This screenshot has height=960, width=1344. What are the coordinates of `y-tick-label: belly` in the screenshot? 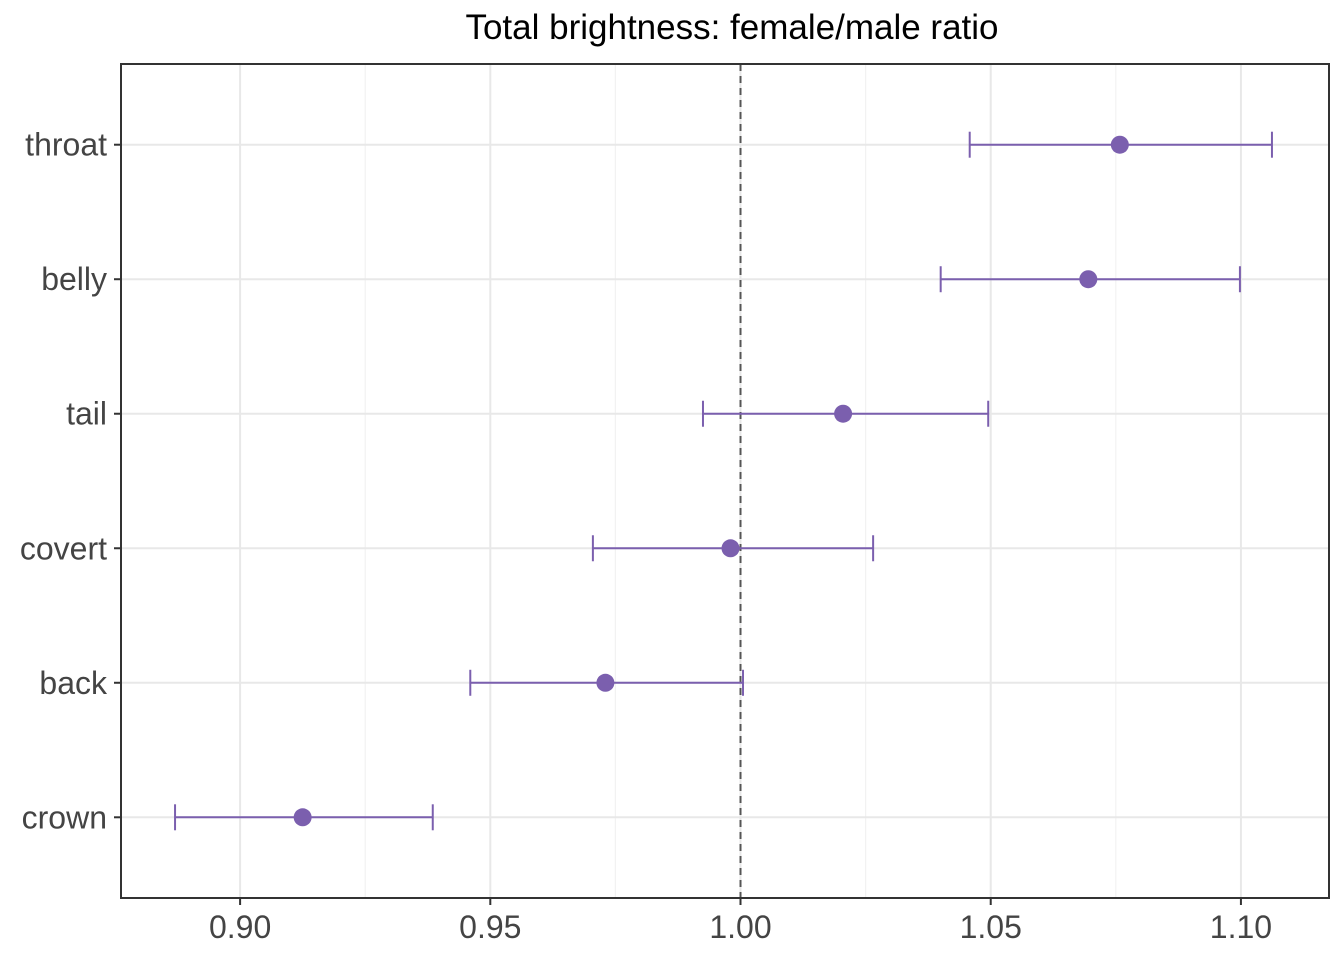 It's located at (74, 279).